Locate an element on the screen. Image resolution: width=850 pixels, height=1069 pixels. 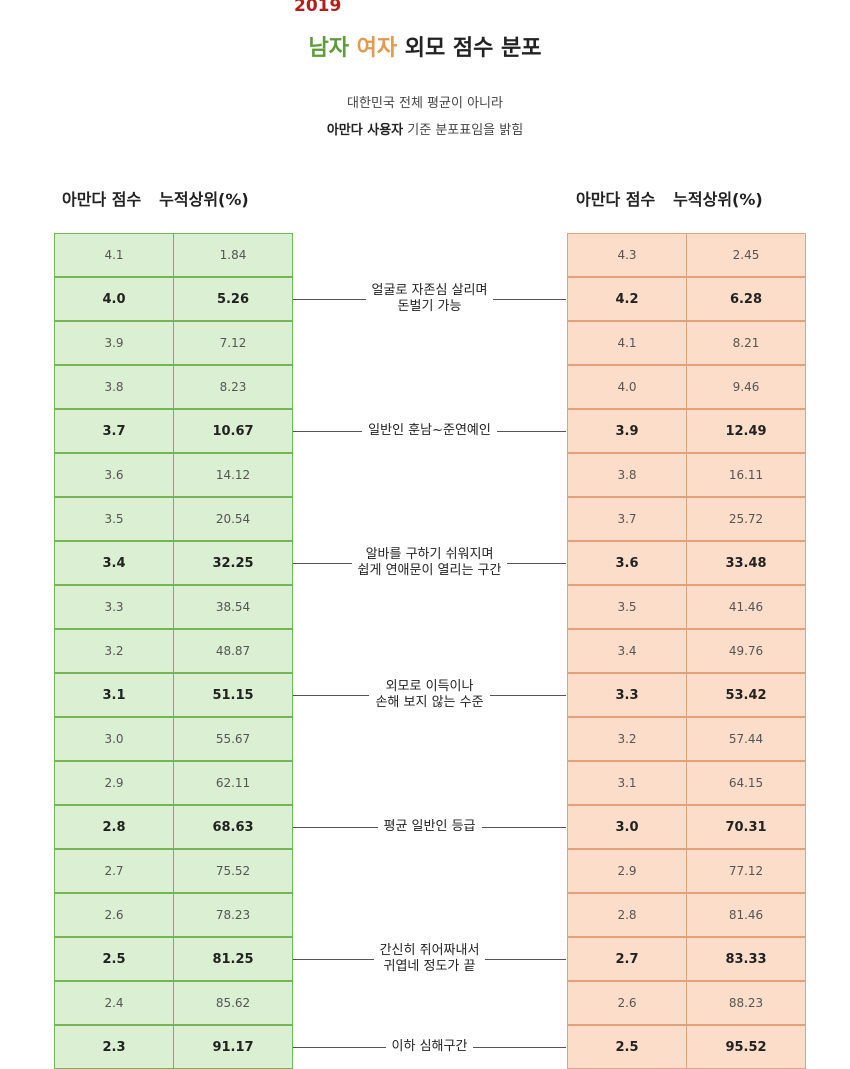
annotation-text: 알바를 구하기 쉬워지며 쉽게 연애문이 열리는 구간 is located at coordinates (429, 562).